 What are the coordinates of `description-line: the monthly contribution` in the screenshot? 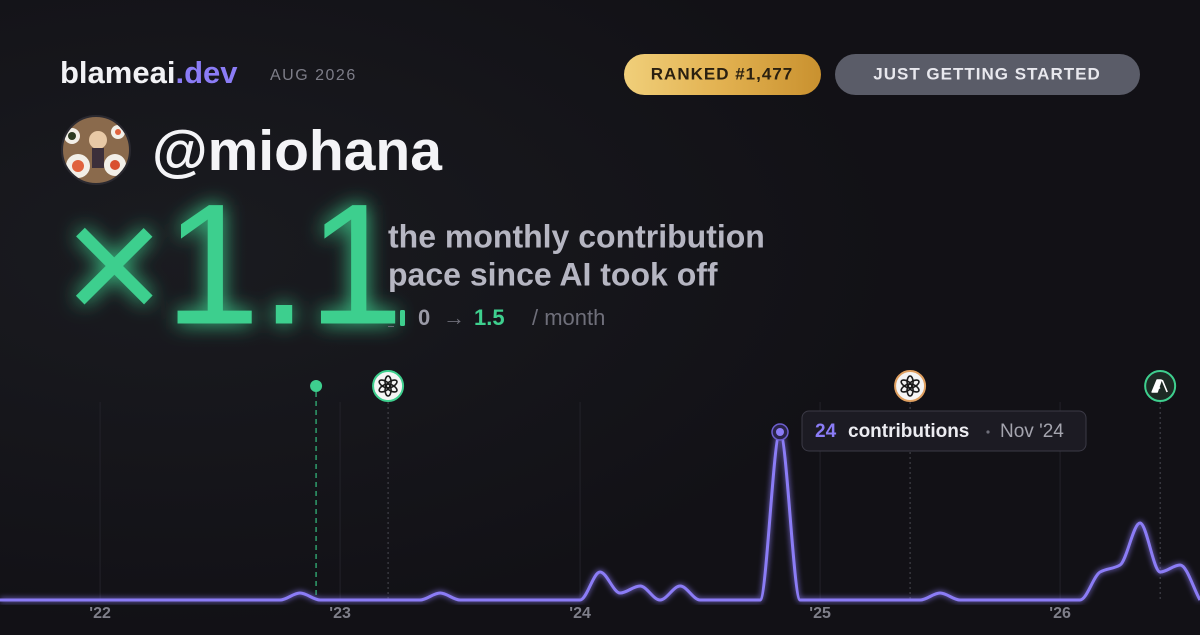 It's located at (576, 236).